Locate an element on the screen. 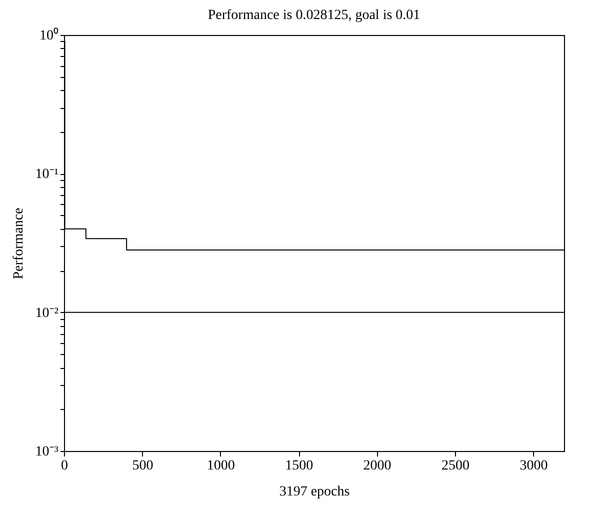 The width and height of the screenshot is (614, 521). y-tick-label: 10⁻¹ is located at coordinates (46, 174).